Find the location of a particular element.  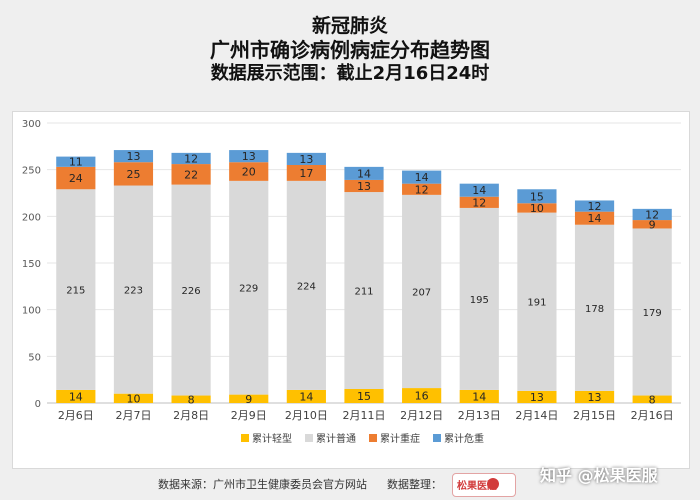

data-label: 20 is located at coordinates (249, 172).